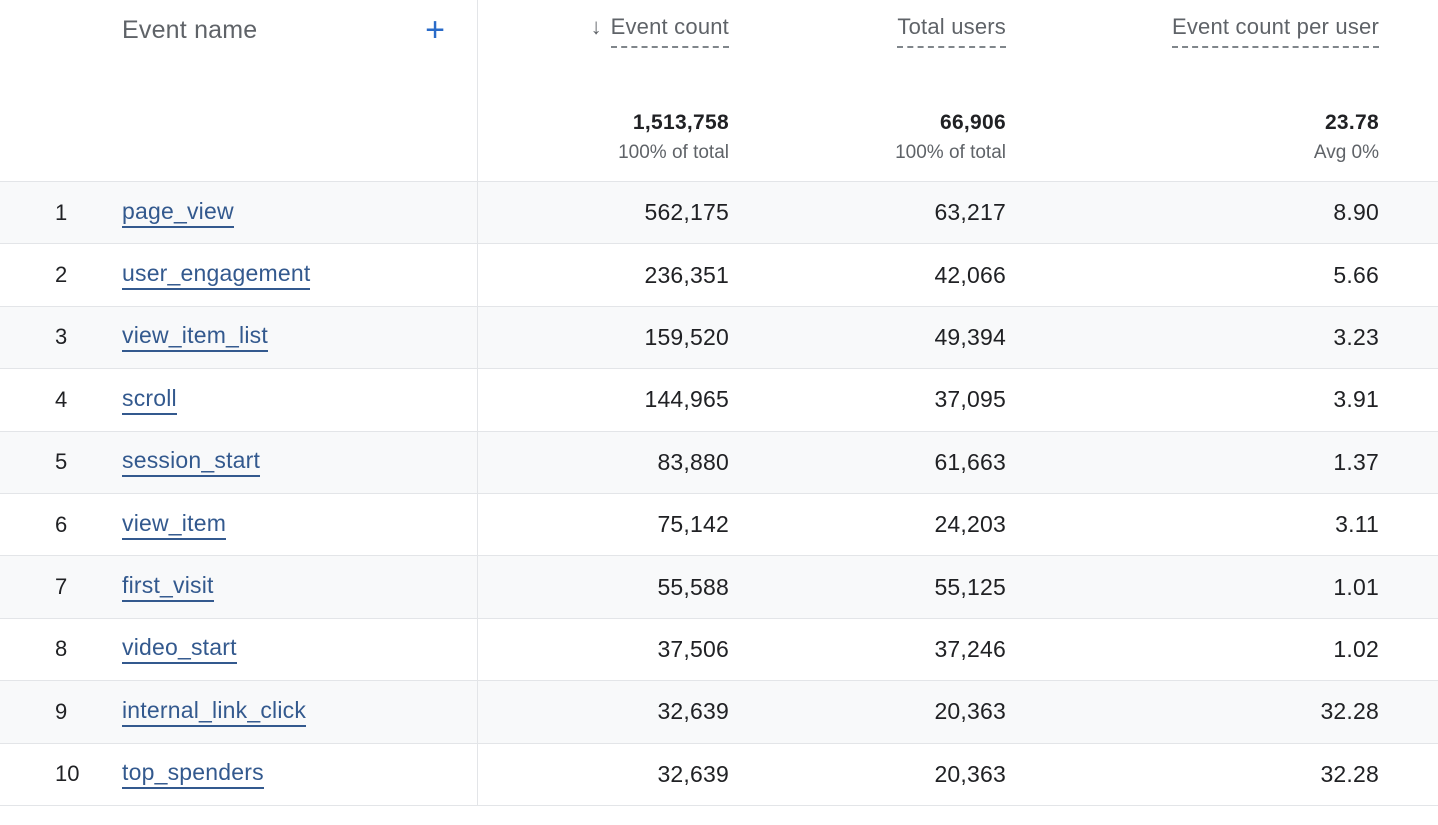 The image size is (1438, 825). What do you see at coordinates (970, 461) in the screenshot?
I see `total-users-value: 61,663` at bounding box center [970, 461].